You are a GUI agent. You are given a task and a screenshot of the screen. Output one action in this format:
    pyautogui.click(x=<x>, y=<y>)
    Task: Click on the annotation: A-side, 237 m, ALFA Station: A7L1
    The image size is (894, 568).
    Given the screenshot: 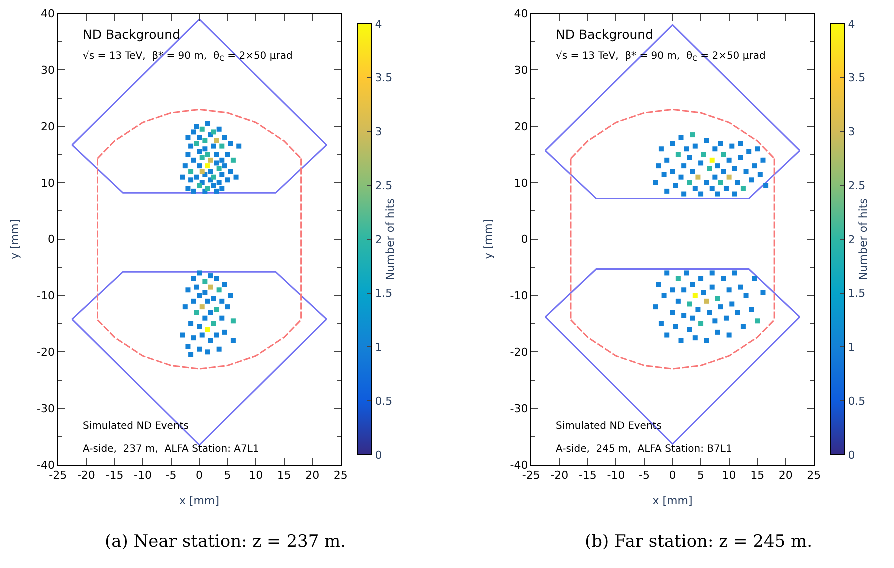 What is the action you would take?
    pyautogui.click(x=171, y=449)
    